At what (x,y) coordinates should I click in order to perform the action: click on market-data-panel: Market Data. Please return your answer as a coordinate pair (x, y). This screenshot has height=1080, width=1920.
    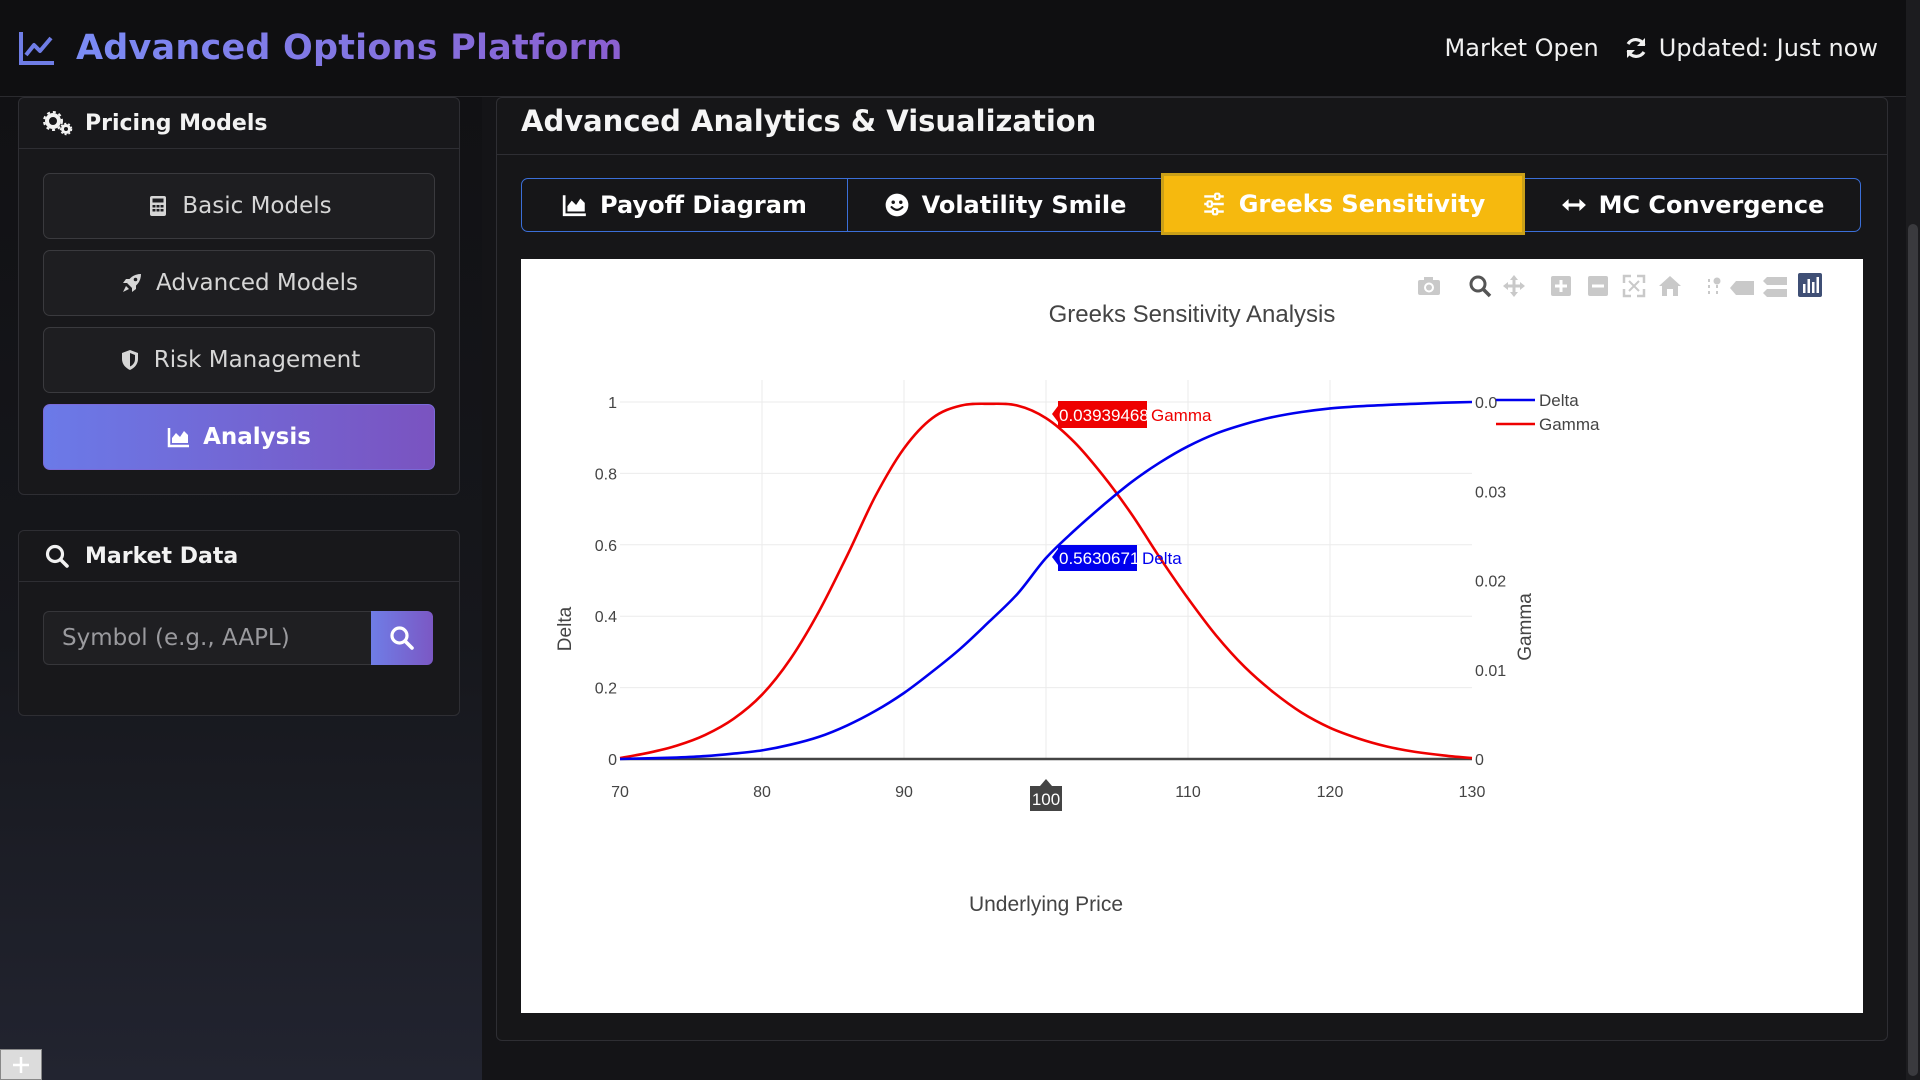
    Looking at the image, I should click on (239, 623).